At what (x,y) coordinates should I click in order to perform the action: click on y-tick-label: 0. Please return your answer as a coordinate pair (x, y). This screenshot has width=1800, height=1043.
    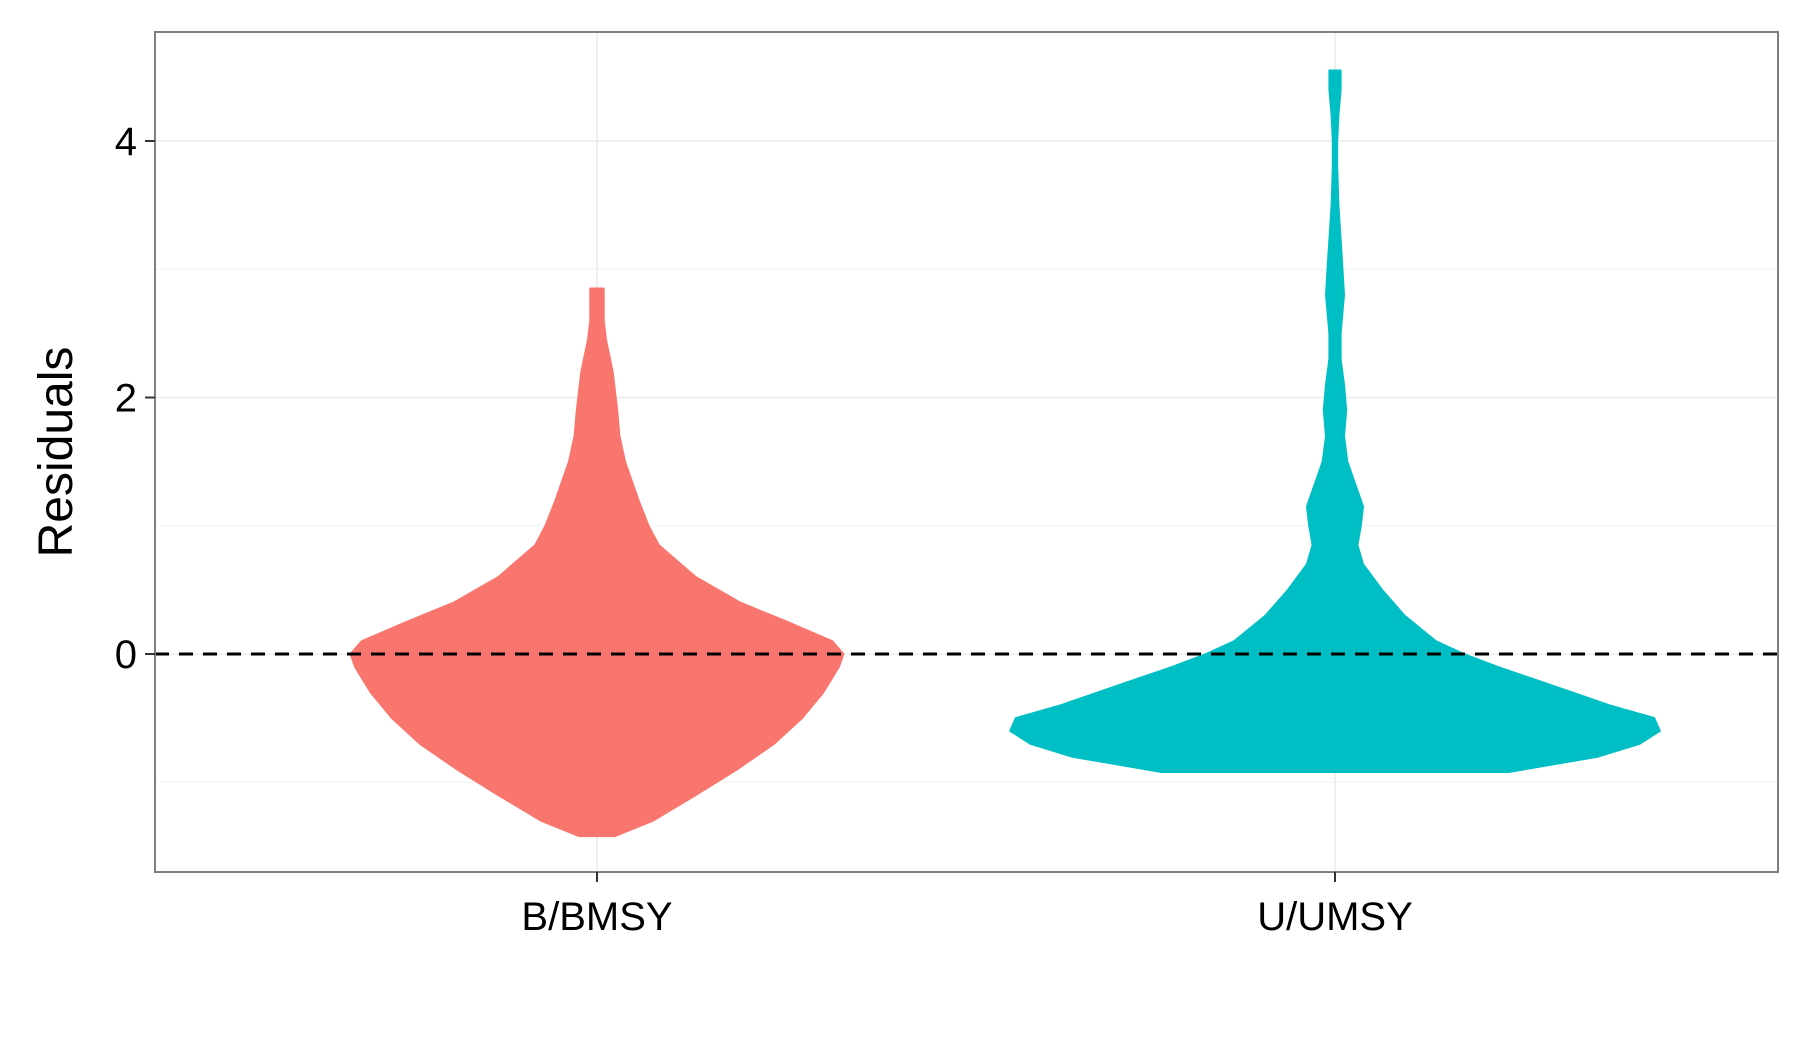
    Looking at the image, I should click on (126, 655).